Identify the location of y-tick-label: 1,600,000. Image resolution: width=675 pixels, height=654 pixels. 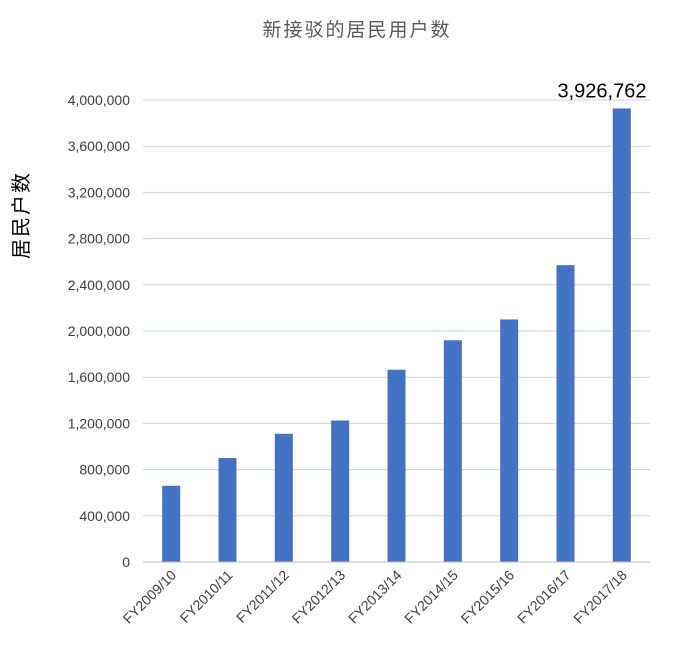
(99, 377).